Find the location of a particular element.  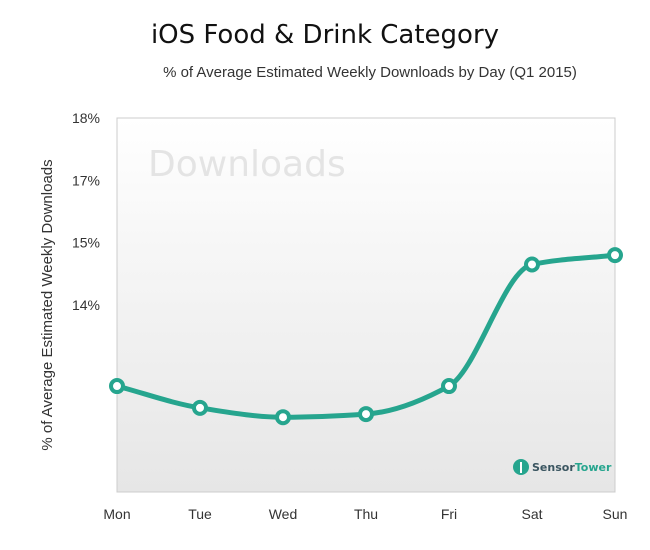

x-tick-label: Fri is located at coordinates (449, 514).